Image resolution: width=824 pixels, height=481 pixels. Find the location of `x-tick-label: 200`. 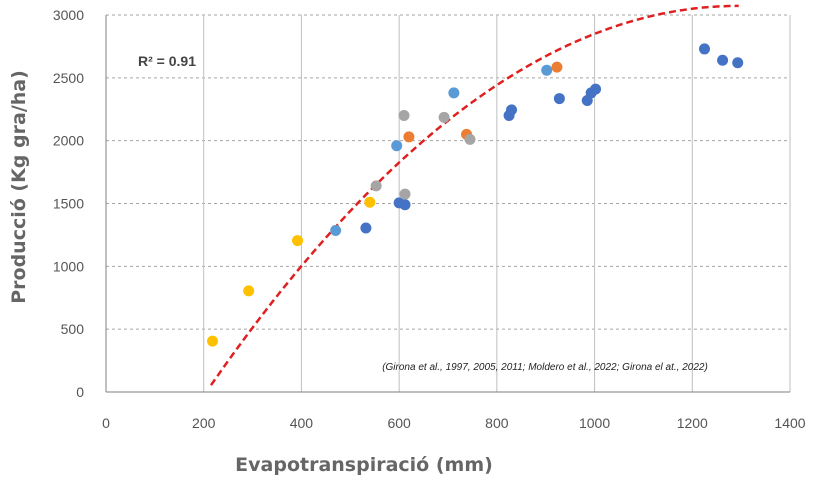

x-tick-label: 200 is located at coordinates (204, 423).